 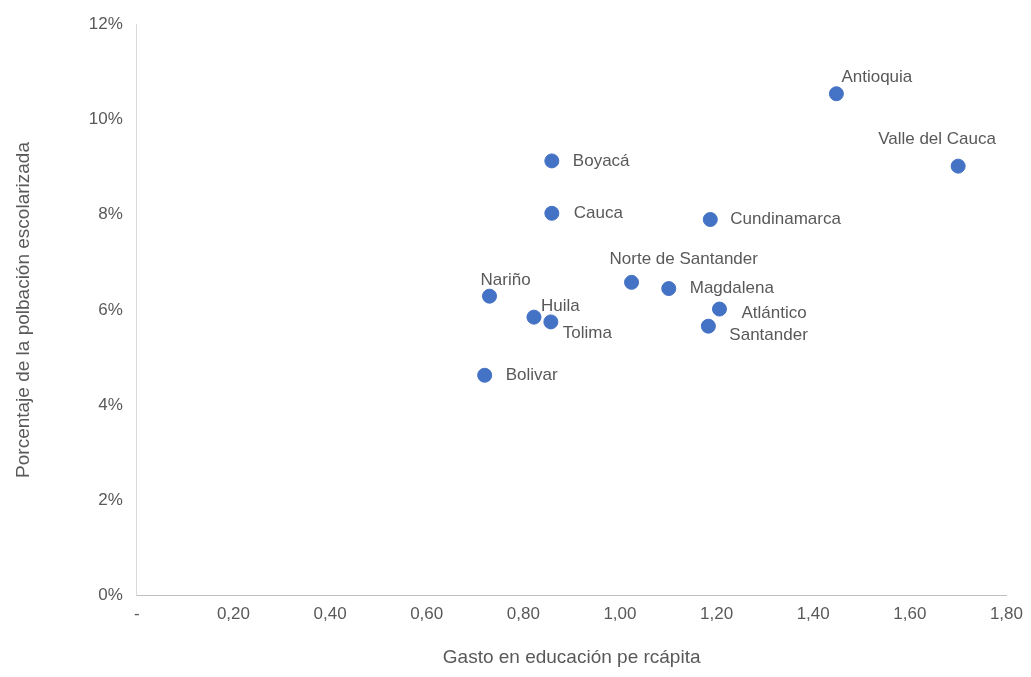 I want to click on y-tick-label: 8%, so click(x=110, y=214).